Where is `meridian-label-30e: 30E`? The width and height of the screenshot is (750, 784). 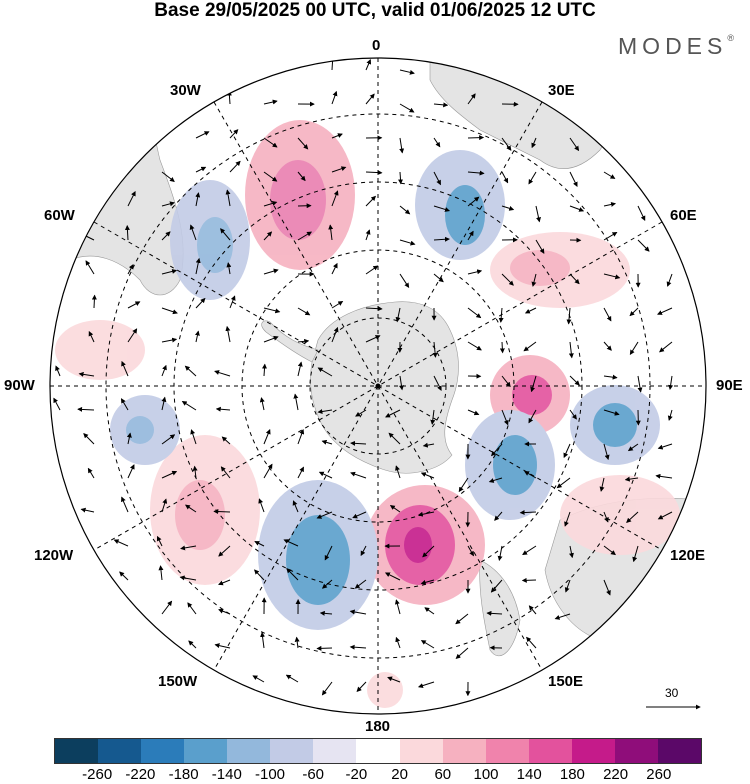 meridian-label-30e: 30E is located at coordinates (561, 90).